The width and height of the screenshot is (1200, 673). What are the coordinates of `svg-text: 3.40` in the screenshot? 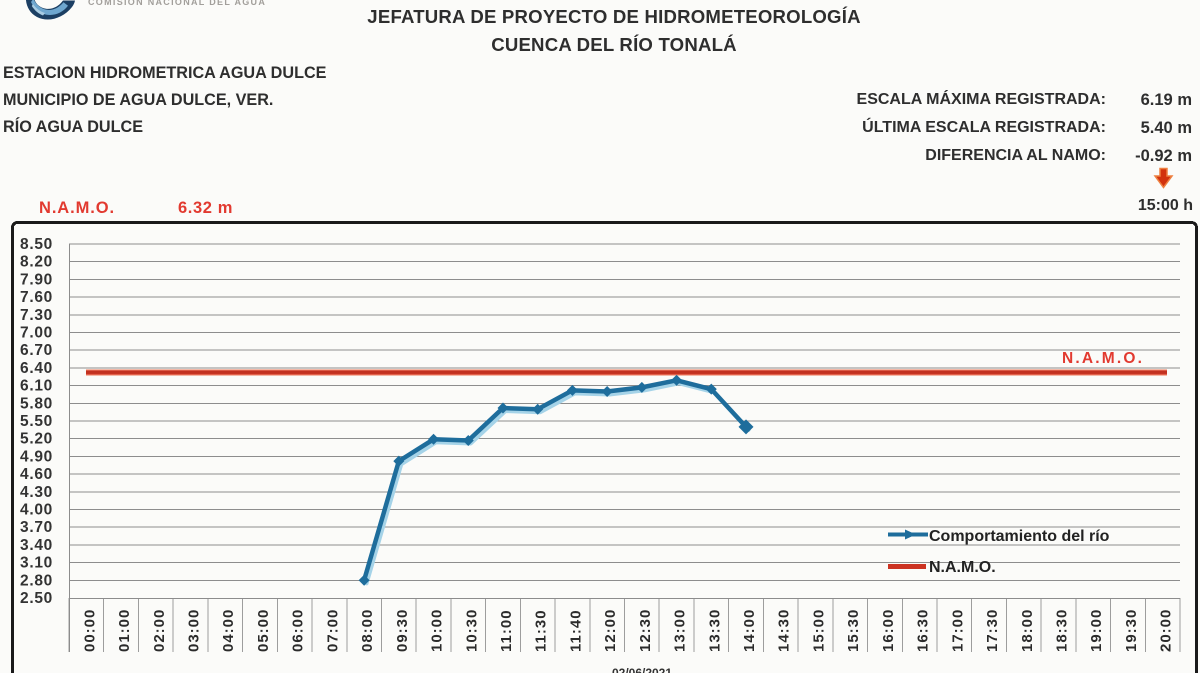 It's located at (36, 545).